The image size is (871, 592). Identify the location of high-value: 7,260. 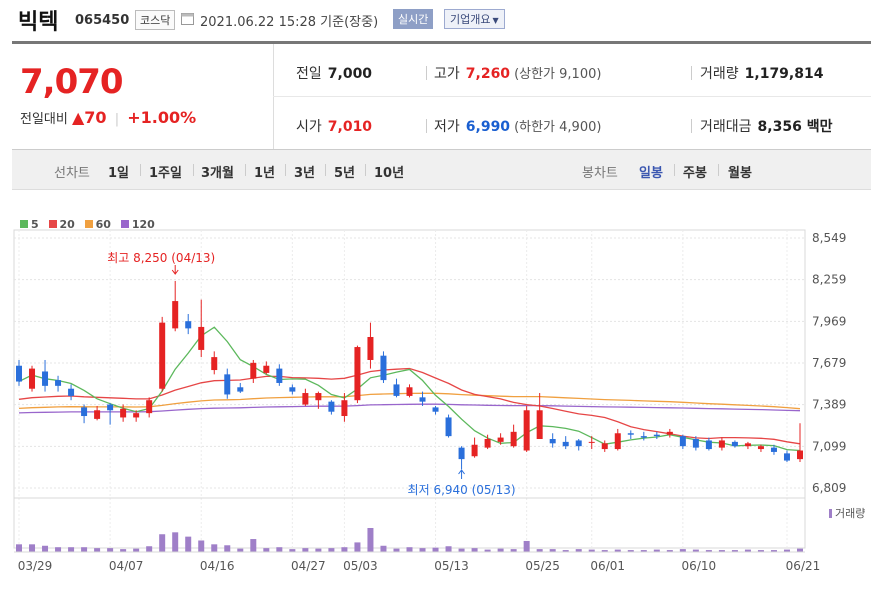
(488, 74).